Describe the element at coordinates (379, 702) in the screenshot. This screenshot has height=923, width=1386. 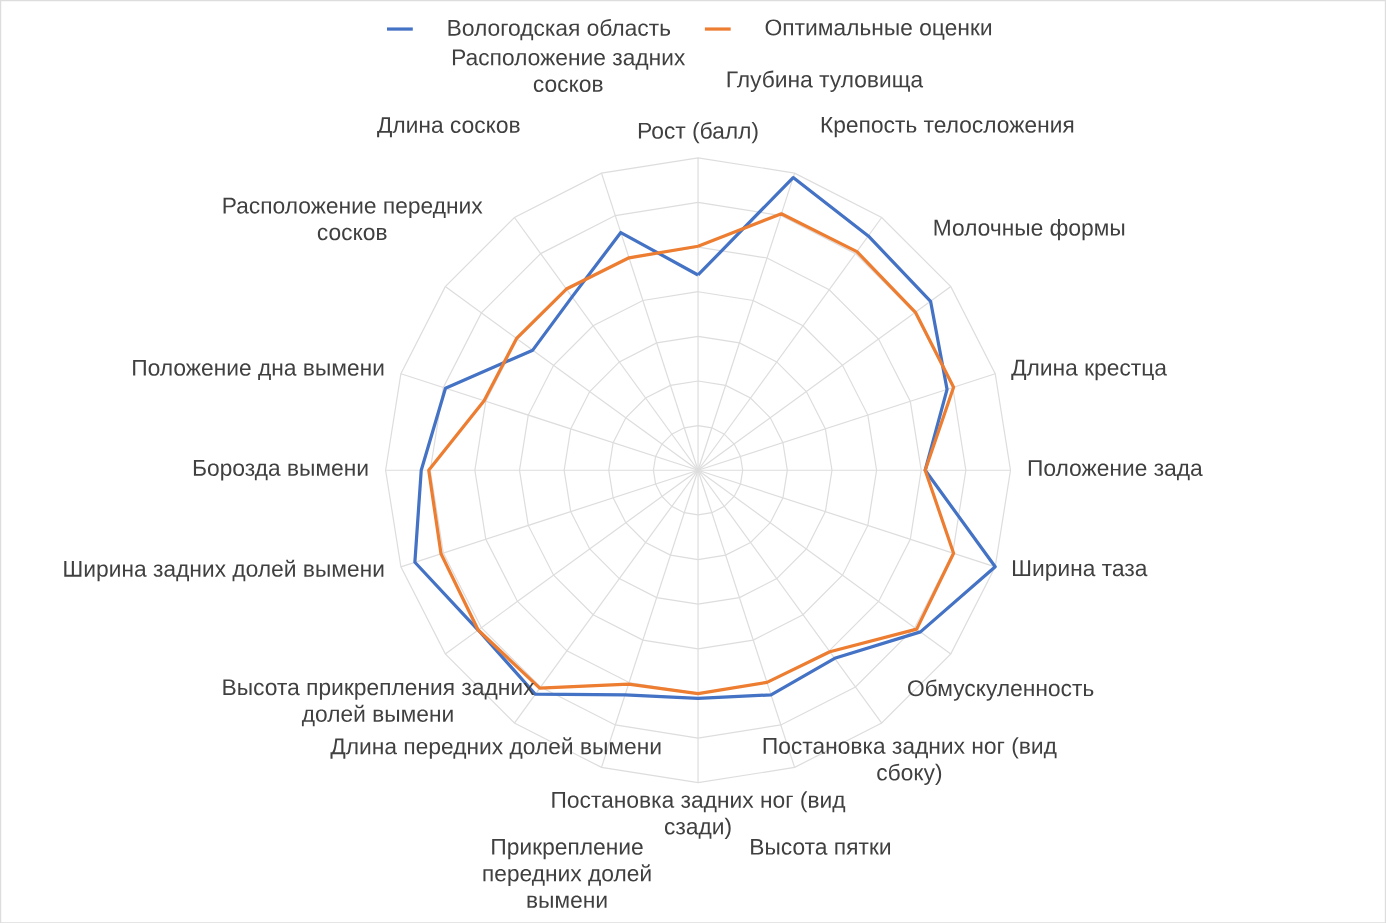
I see `spoke-label: Высота прикрепления задних долей вымени` at that location.